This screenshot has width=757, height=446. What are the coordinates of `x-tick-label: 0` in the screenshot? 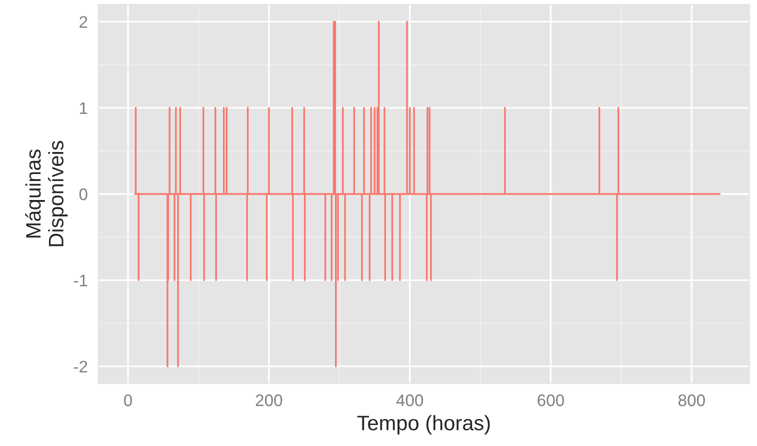 It's located at (128, 400).